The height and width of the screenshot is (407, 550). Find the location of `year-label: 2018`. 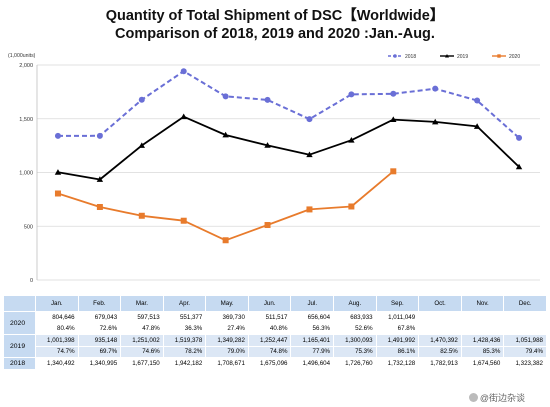

year-label: 2018 is located at coordinates (19, 363).